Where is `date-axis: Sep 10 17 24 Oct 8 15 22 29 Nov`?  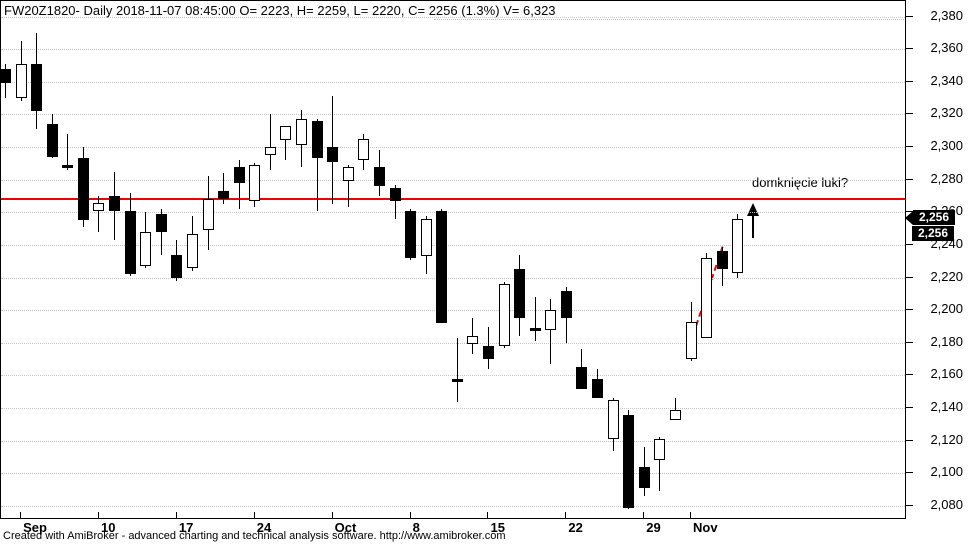 date-axis: Sep 10 17 24 Oct 8 15 22 29 Nov is located at coordinates (453, 523).